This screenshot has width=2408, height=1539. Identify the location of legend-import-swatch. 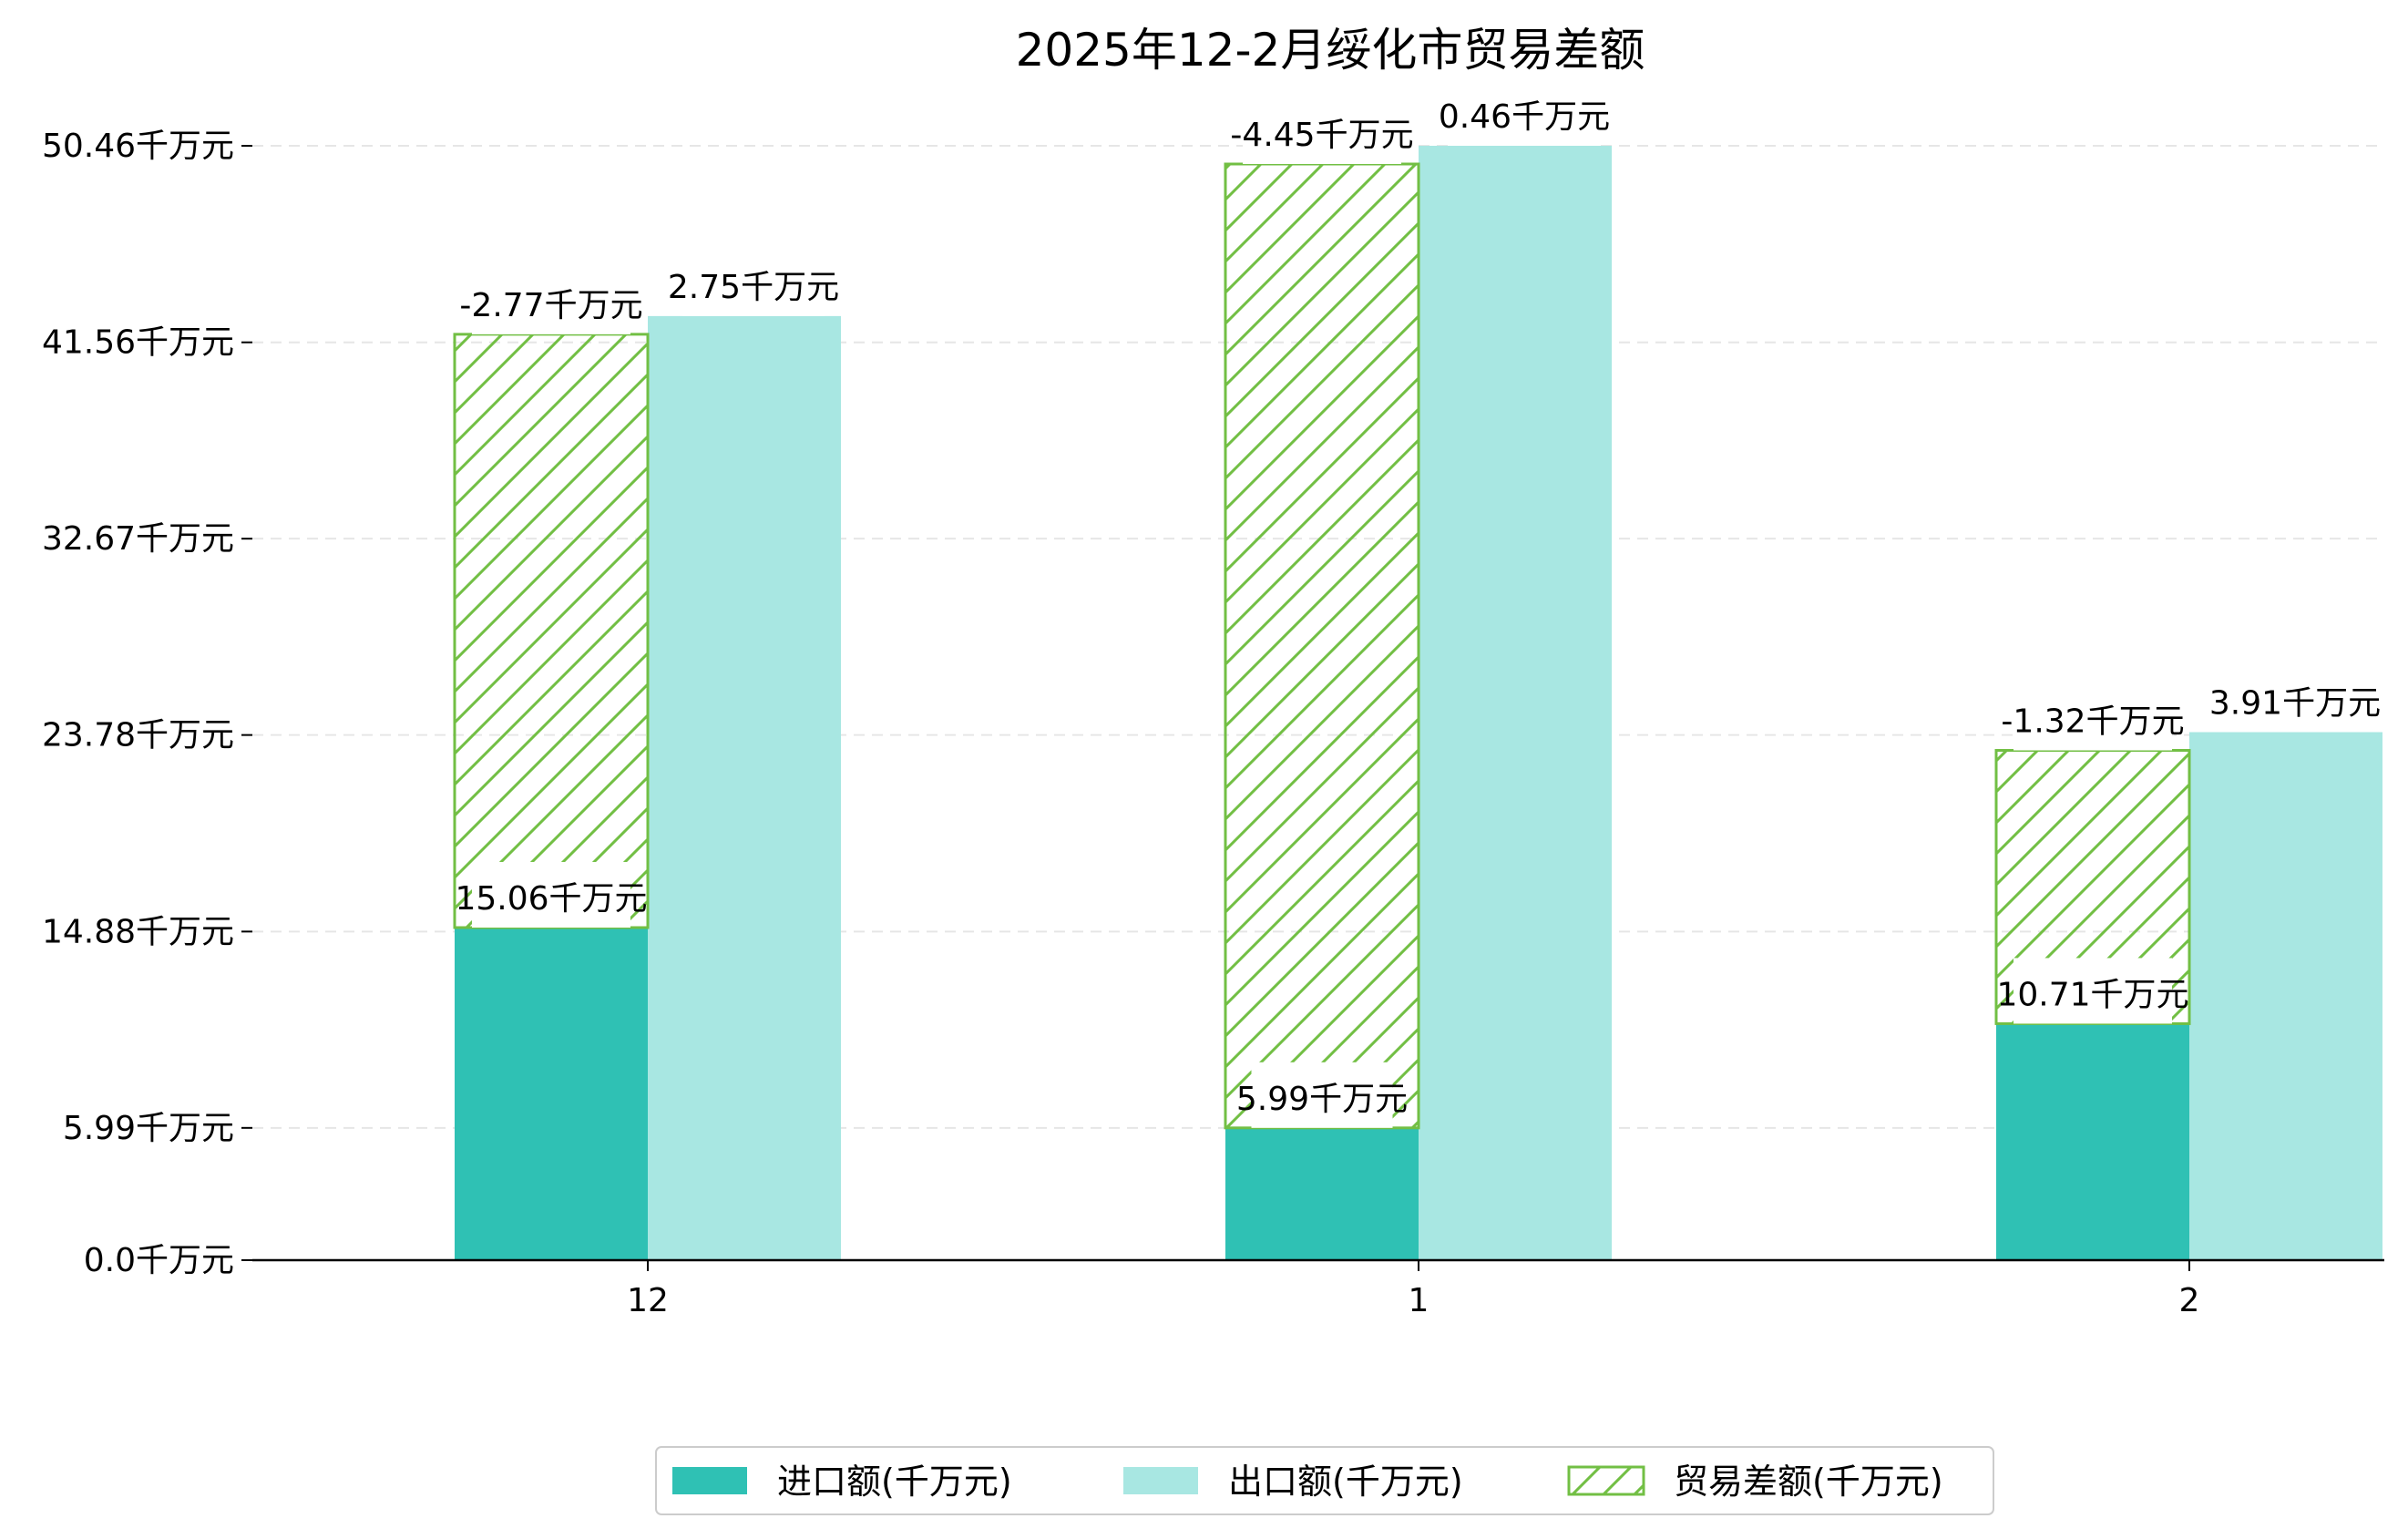
(709, 1481).